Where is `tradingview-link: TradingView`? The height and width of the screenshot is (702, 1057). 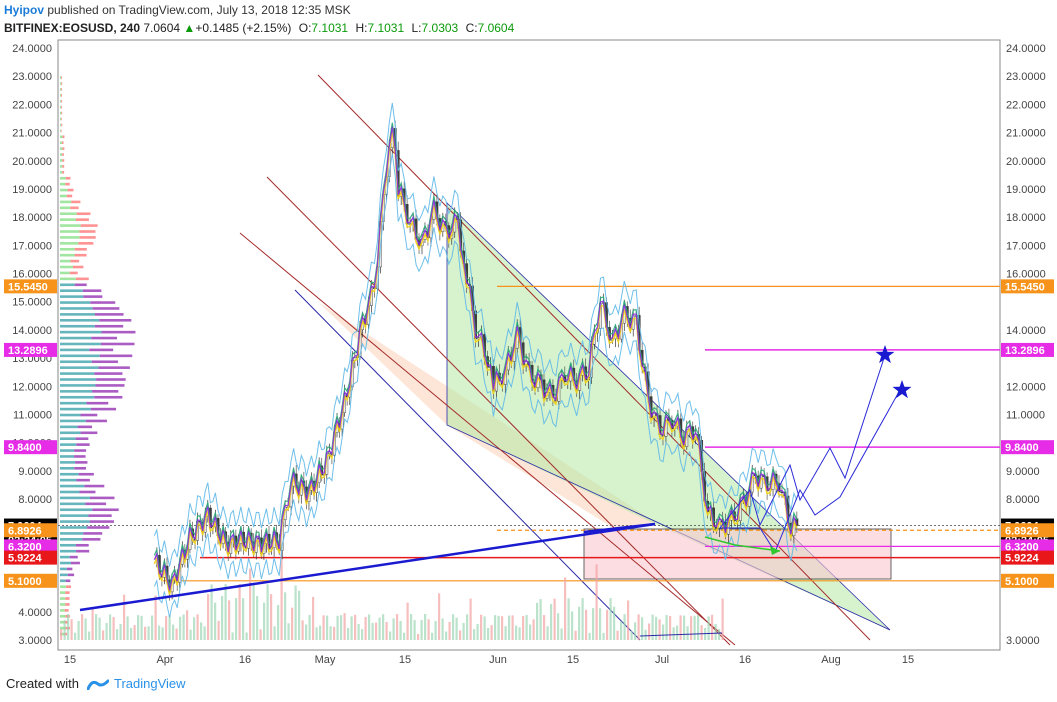 tradingview-link: TradingView is located at coordinates (136, 683).